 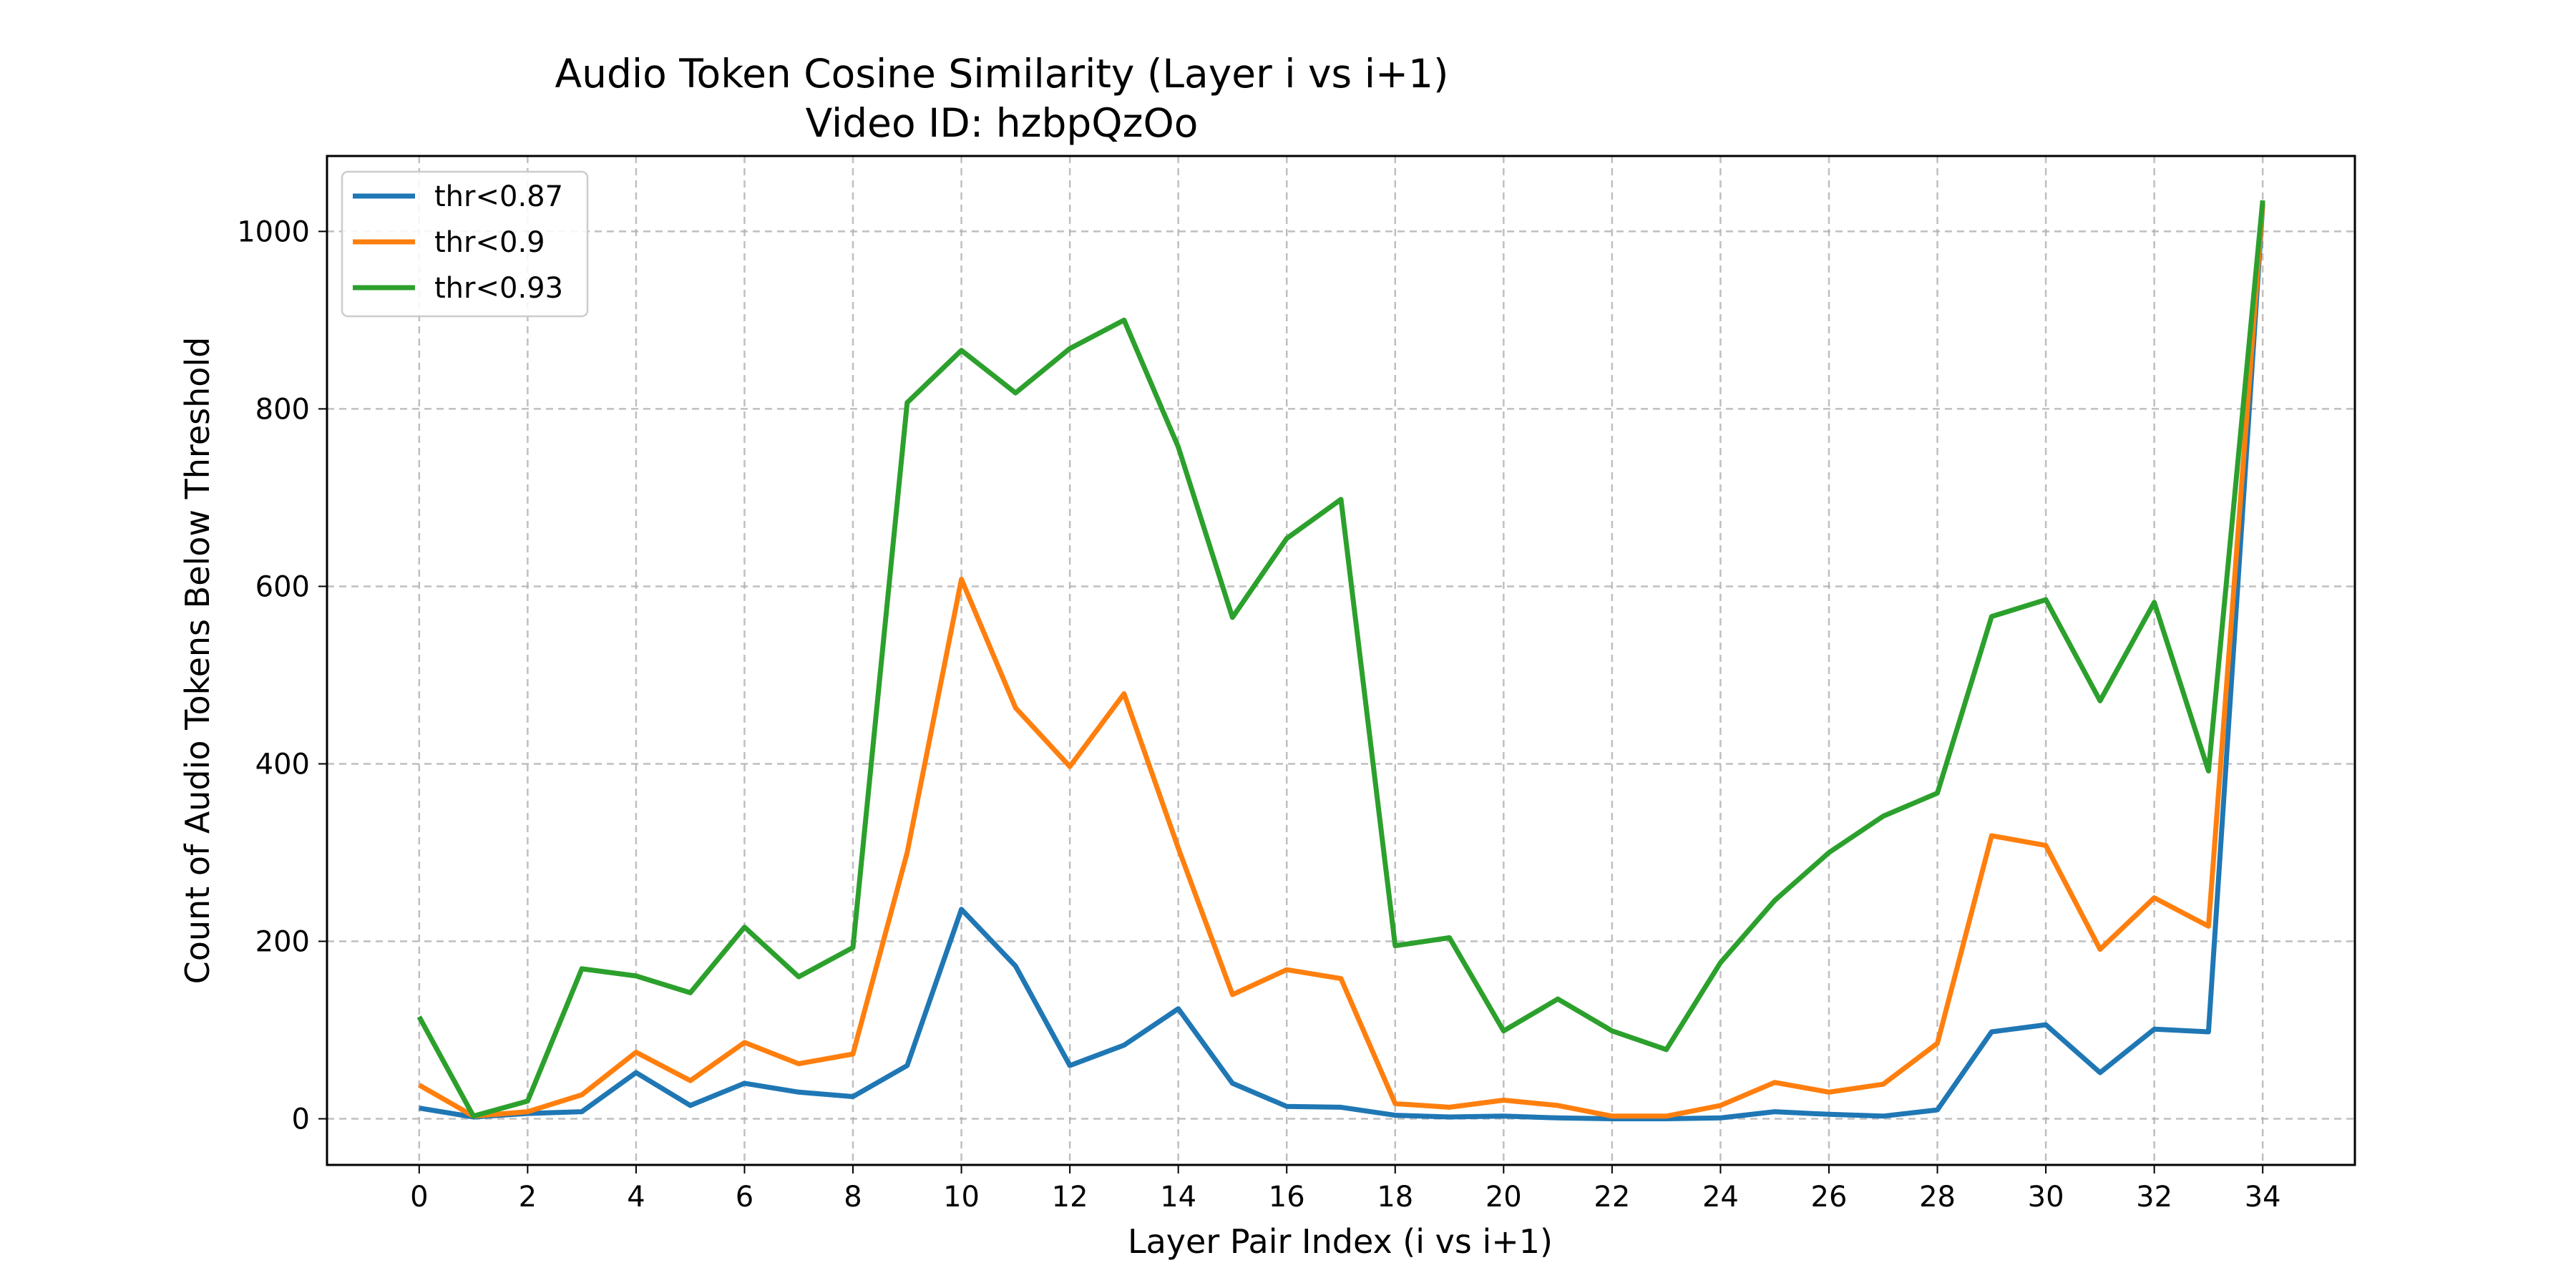 What do you see at coordinates (282, 941) in the screenshot?
I see `y-tick-label: 200` at bounding box center [282, 941].